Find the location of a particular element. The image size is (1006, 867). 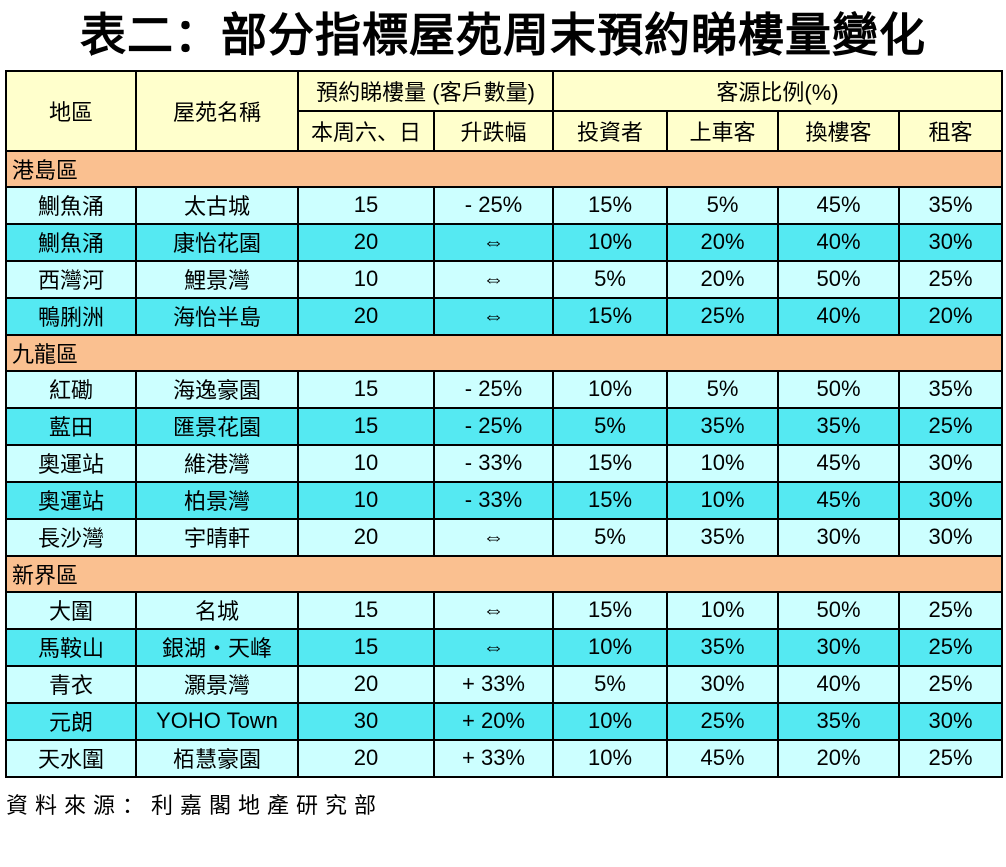

first-time-buyer-pct-cell: 30% is located at coordinates (723, 684).